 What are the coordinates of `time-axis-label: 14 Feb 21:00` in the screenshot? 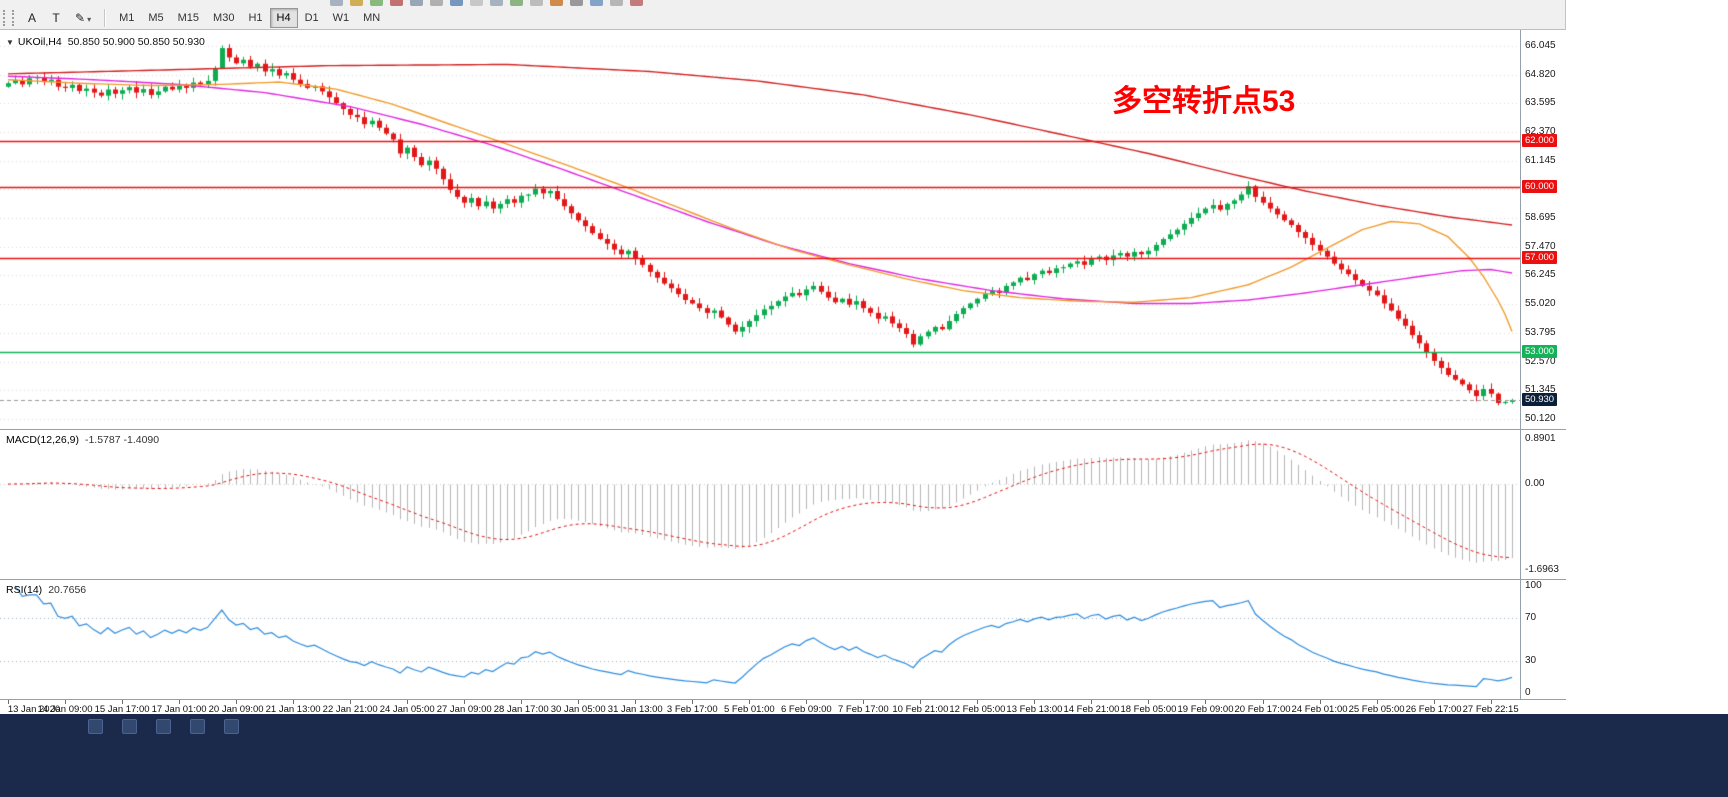 It's located at (1091, 709).